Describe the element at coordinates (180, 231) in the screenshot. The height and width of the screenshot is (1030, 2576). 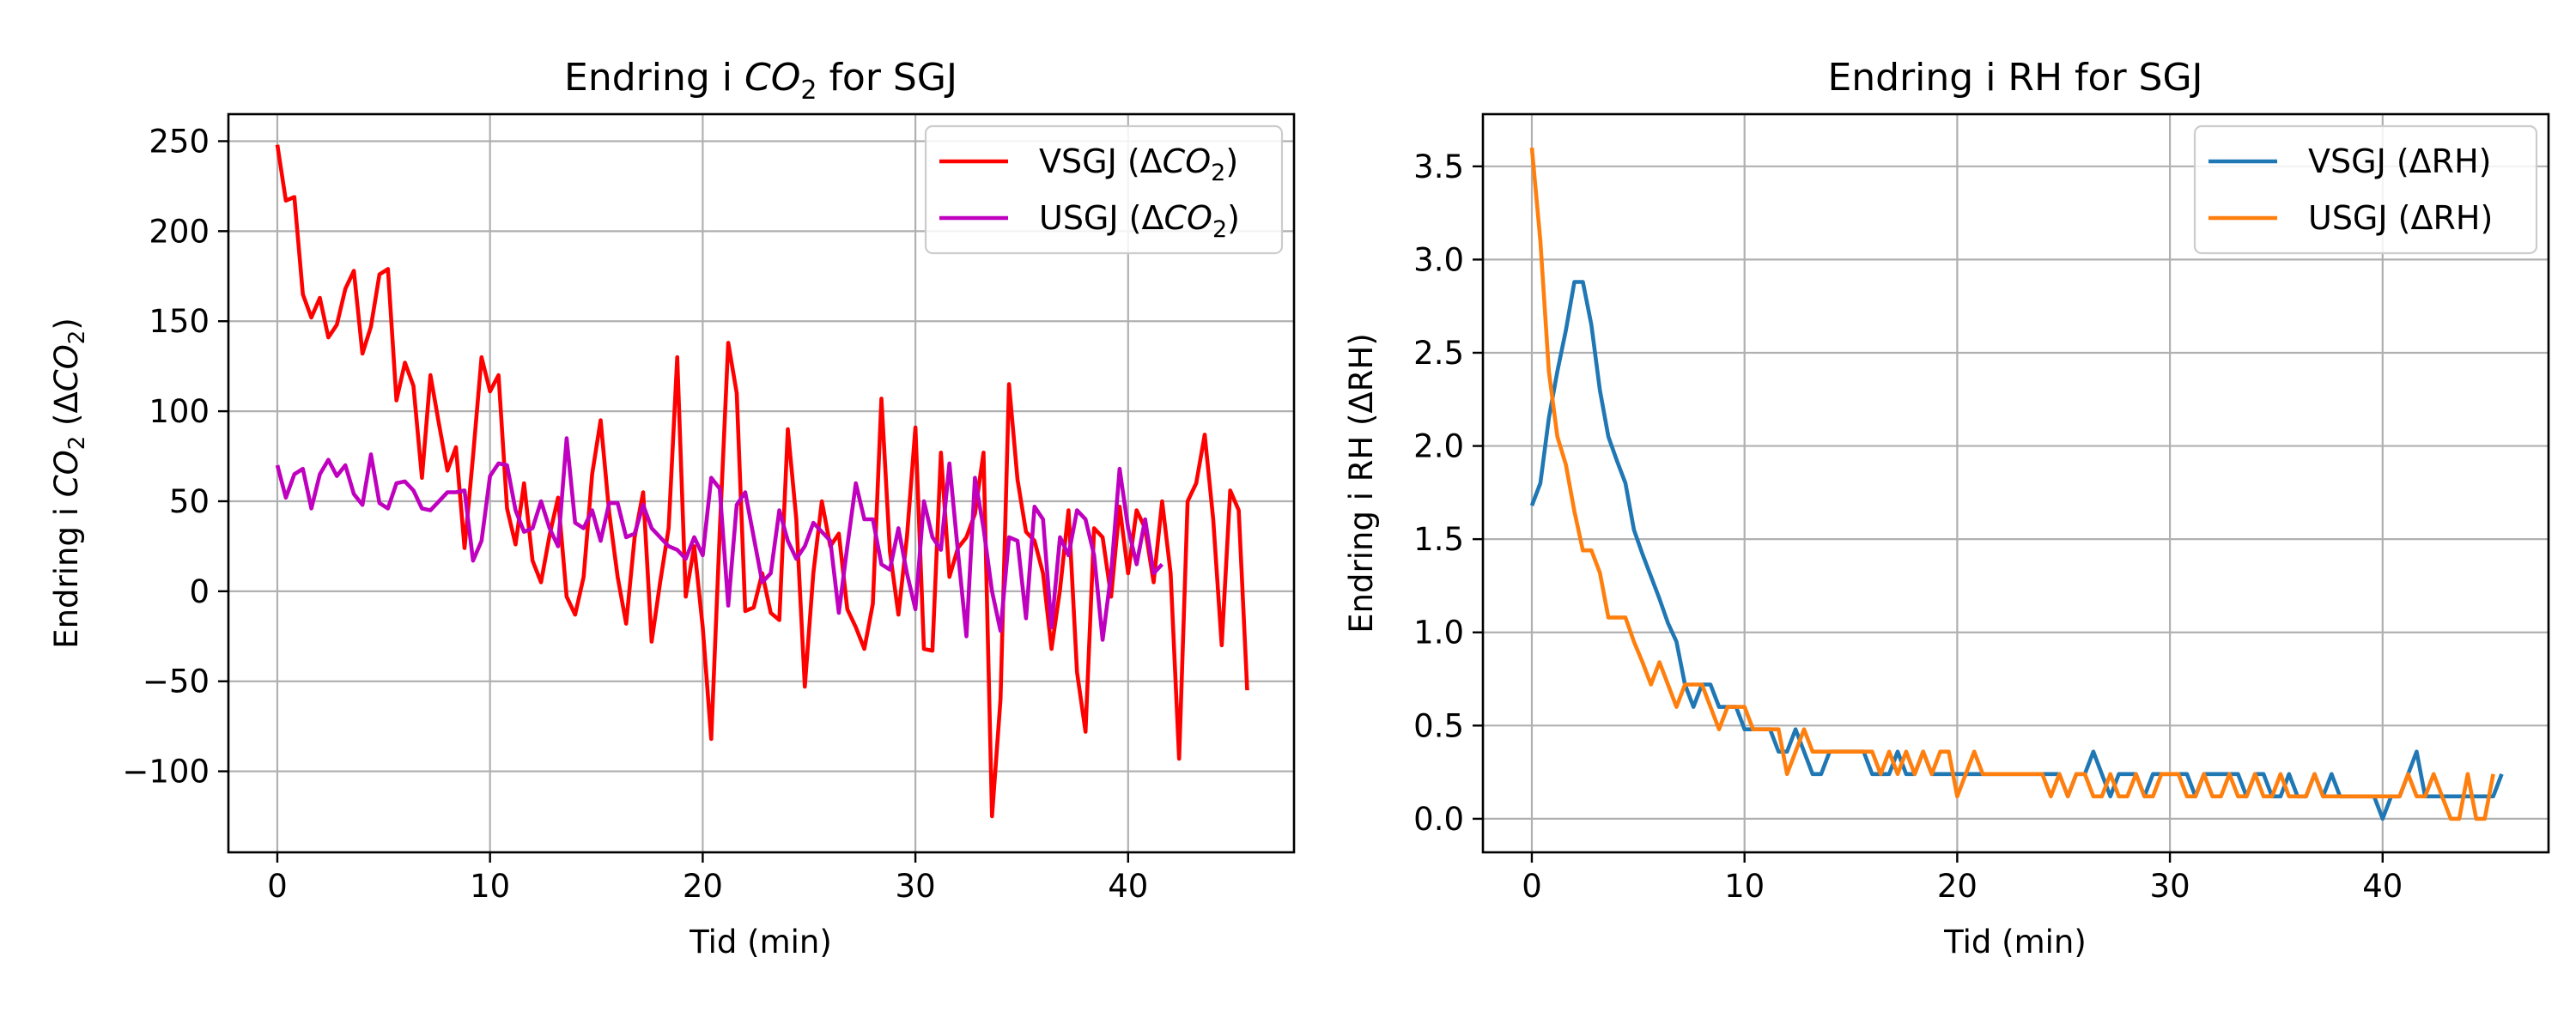
I see `co2-y-tick-label: 200` at that location.